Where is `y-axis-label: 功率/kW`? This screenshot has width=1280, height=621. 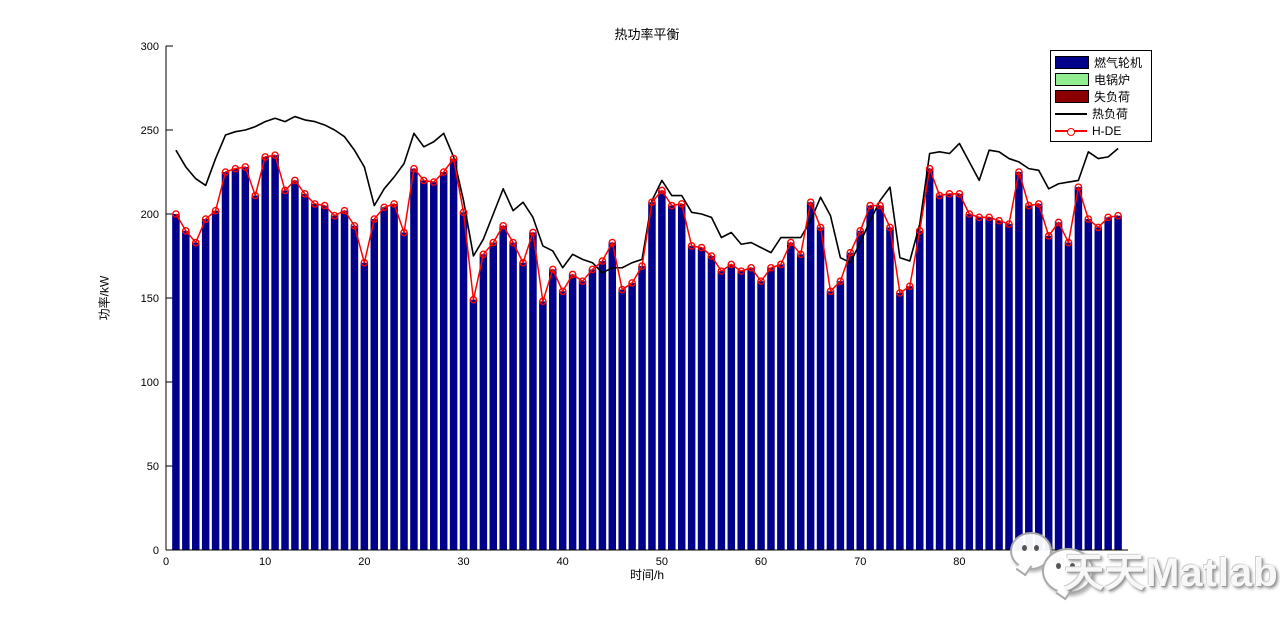 y-axis-label: 功率/kW is located at coordinates (104, 298).